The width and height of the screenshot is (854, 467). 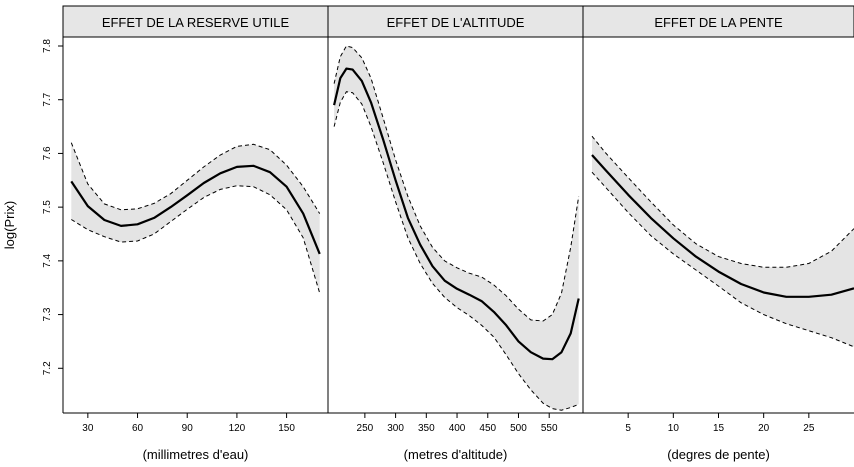 What do you see at coordinates (674, 428) in the screenshot?
I see `x-tick-label: 10` at bounding box center [674, 428].